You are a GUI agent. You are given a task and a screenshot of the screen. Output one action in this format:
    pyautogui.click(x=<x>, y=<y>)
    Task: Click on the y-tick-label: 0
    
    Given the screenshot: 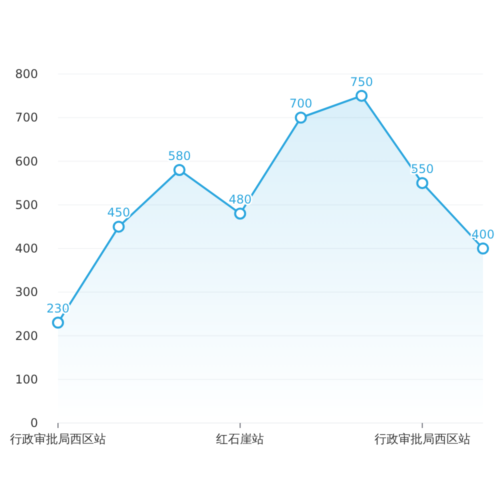 What is the action you would take?
    pyautogui.click(x=34, y=423)
    